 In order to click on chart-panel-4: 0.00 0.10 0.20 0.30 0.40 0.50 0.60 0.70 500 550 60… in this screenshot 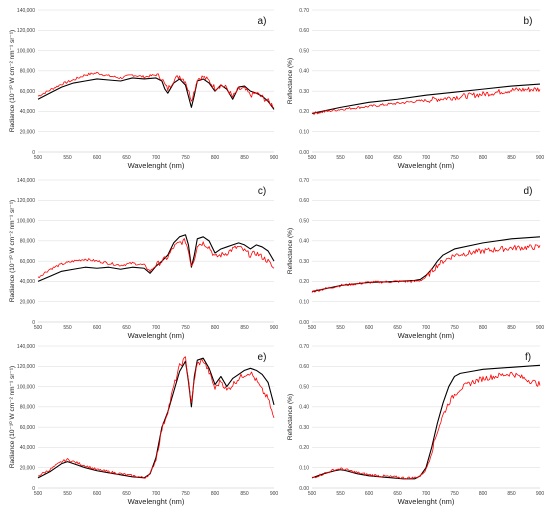, I will do `click(415, 259)`.